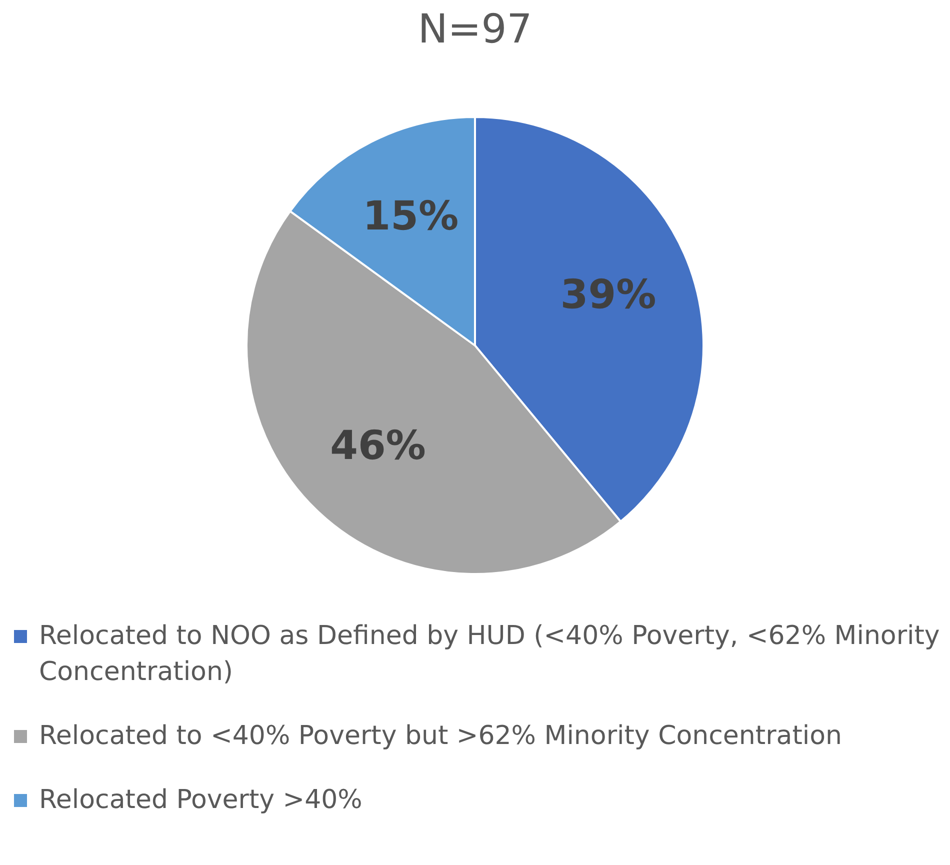  What do you see at coordinates (440, 736) in the screenshot?
I see `legend-label: Relocated to <40% Poverty but >62% Minority Concentration` at bounding box center [440, 736].